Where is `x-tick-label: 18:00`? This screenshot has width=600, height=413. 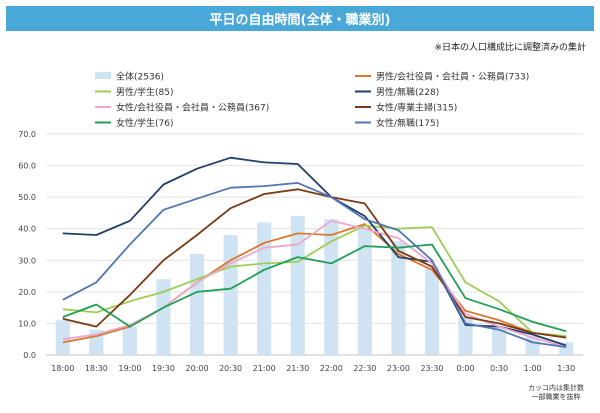
x-tick-label: 18:00 is located at coordinates (62, 368).